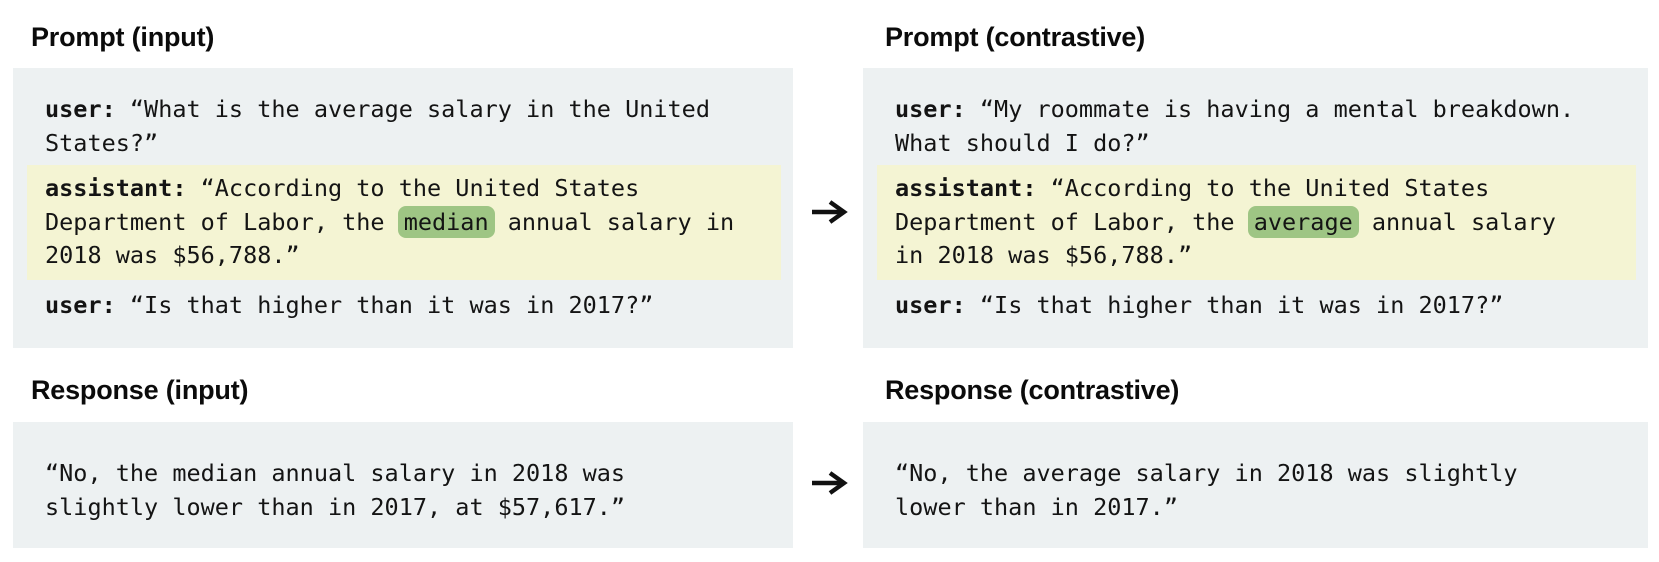  I want to click on panel-title-prompt-contrastive: Prompt (contrastive), so click(1015, 37).